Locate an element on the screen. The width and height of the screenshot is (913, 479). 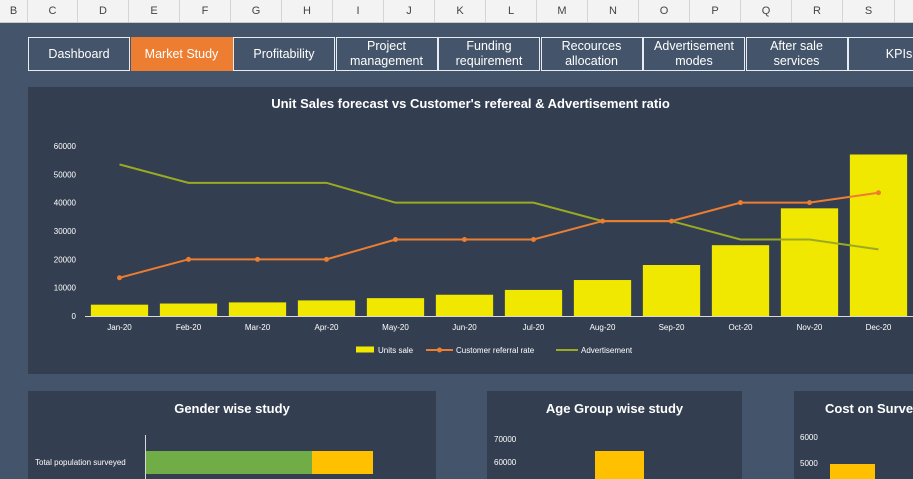
x-tick-label: Dec-20 is located at coordinates (879, 327).